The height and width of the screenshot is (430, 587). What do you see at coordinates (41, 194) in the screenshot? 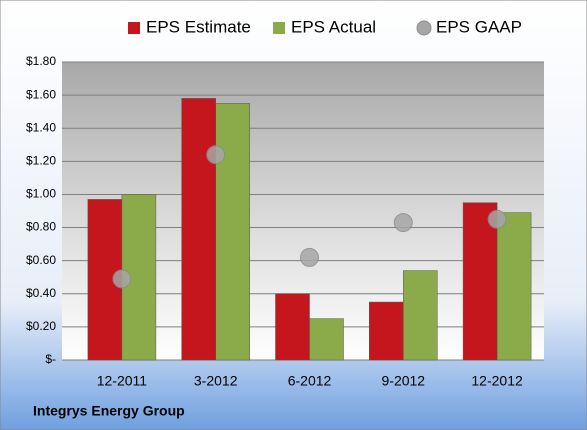
I see `y-tick-label: $1.00` at bounding box center [41, 194].